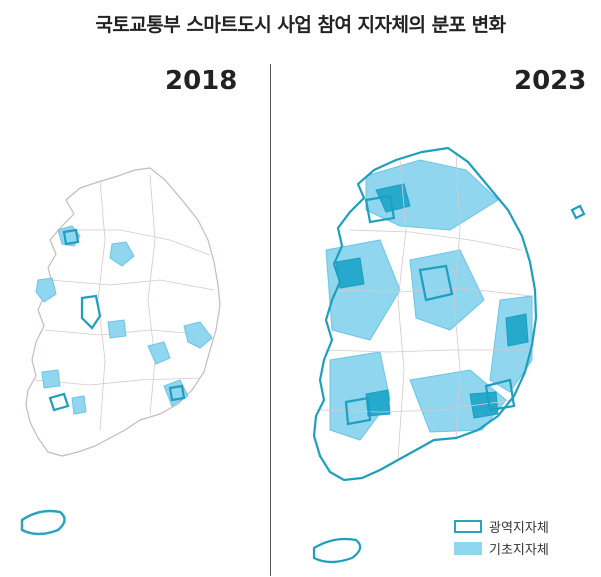 The image size is (601, 577). Describe the element at coordinates (43, 522) in the screenshot. I see `jeju-outline-2018` at that location.